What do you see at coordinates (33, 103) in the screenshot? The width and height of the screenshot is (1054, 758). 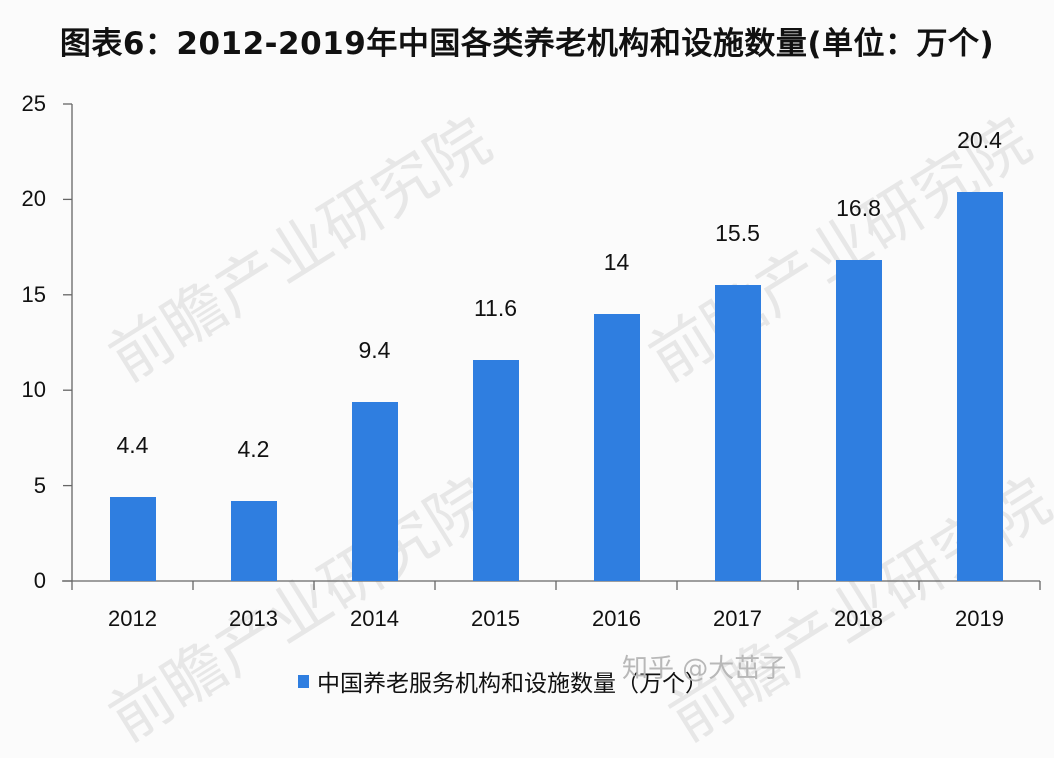 I see `y-tick-label: 25` at bounding box center [33, 103].